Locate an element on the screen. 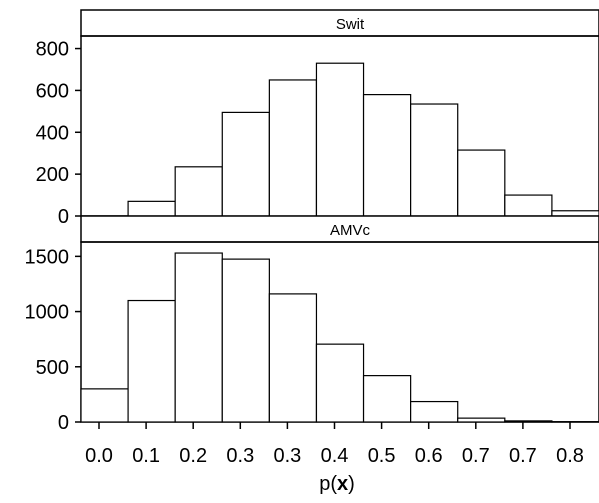 This screenshot has height=503, width=599. panel-strip-label: AMVc is located at coordinates (350, 230).